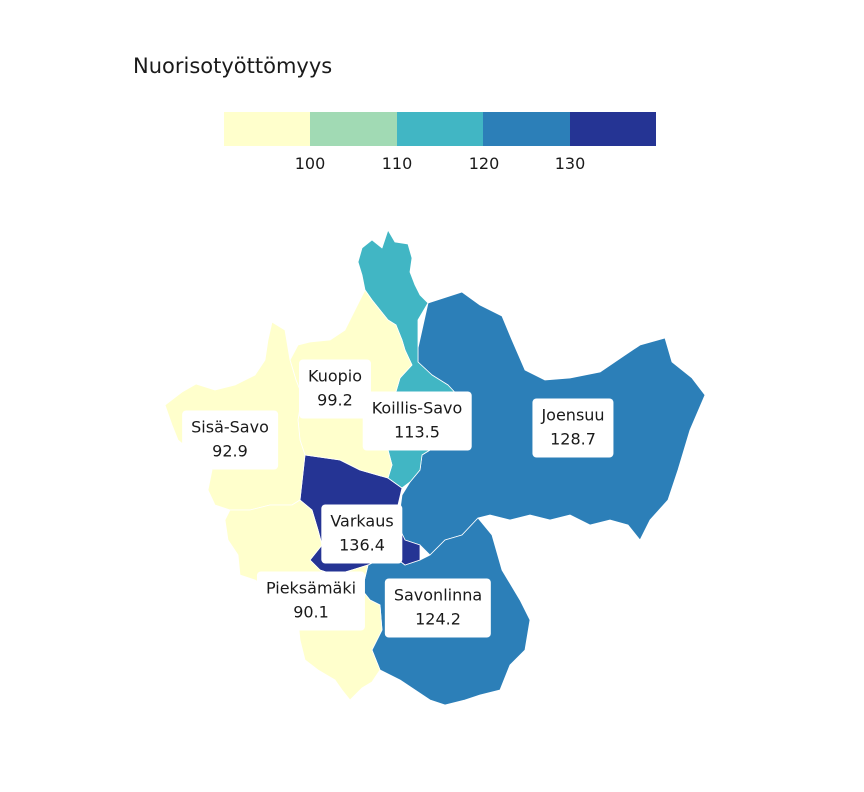 The image size is (864, 792). I want to click on region-label-kuopio: Kuopio 99.2, so click(335, 389).